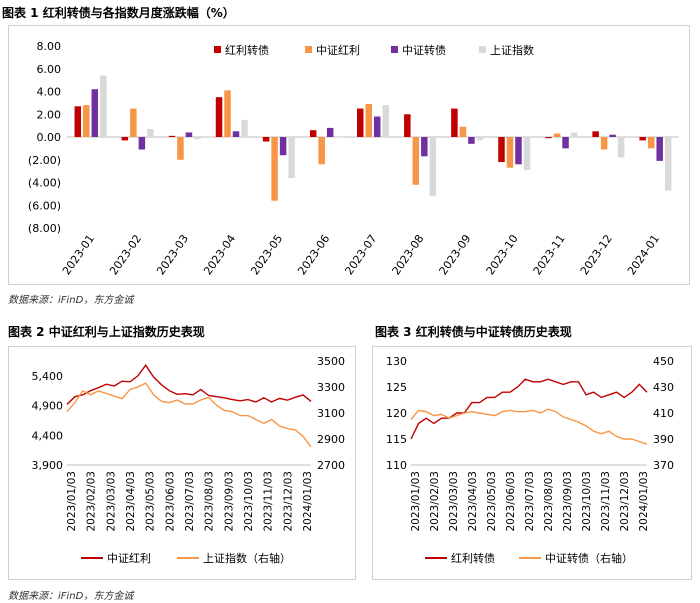 Image resolution: width=700 pixels, height=603 pixels. I want to click on y-right-tick-label: 3300, so click(331, 387).